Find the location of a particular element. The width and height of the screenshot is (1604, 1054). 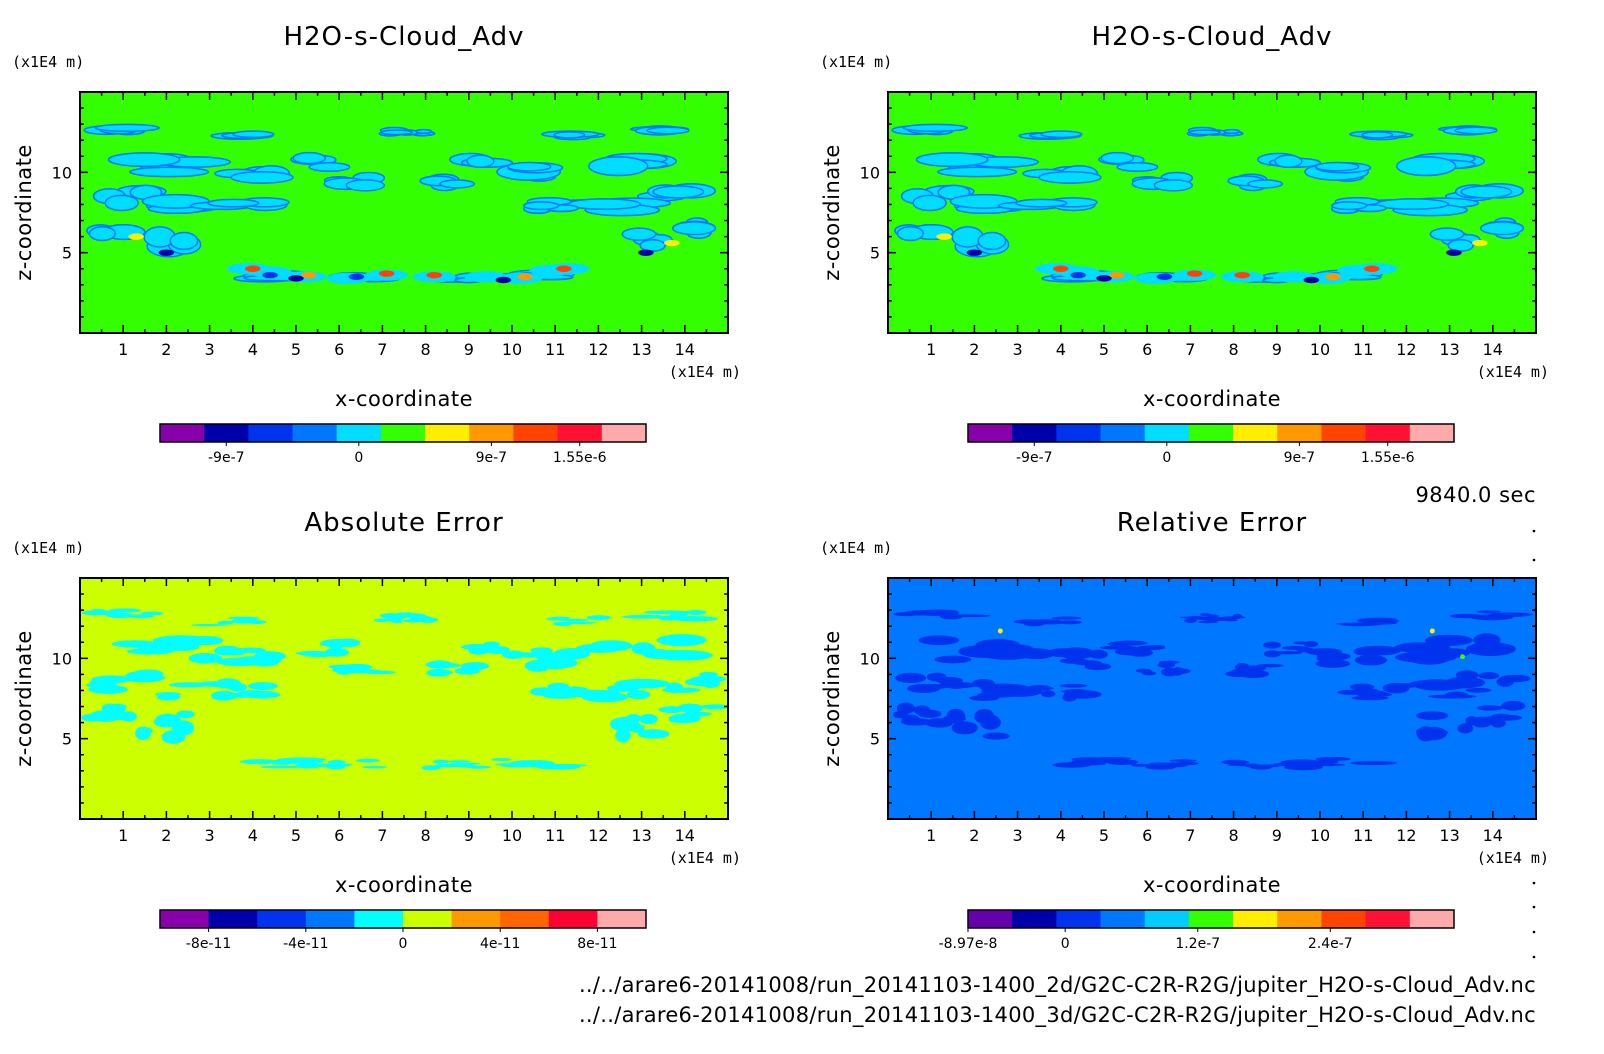

x-tick-label: 10 is located at coordinates (1320, 835).